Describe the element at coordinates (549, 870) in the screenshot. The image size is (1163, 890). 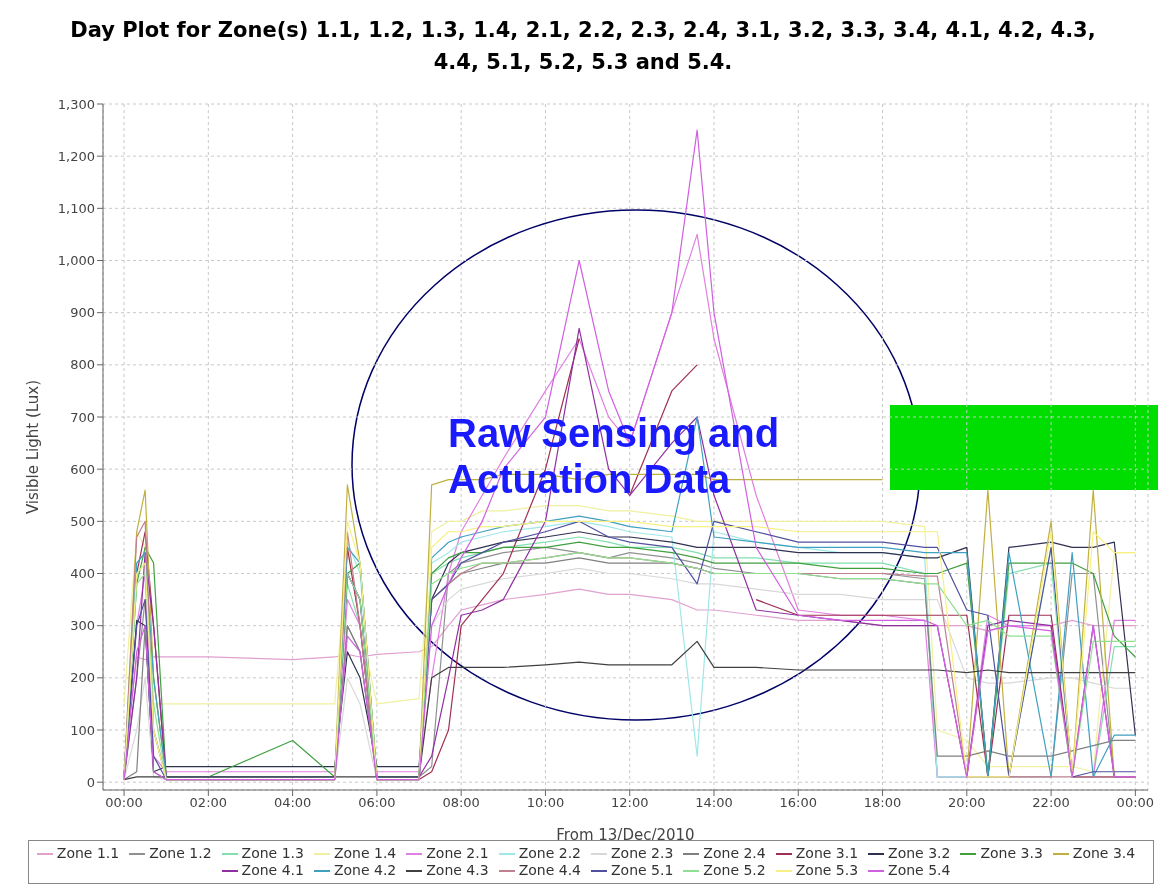
I see `legend-label: Zone 4.4` at that location.